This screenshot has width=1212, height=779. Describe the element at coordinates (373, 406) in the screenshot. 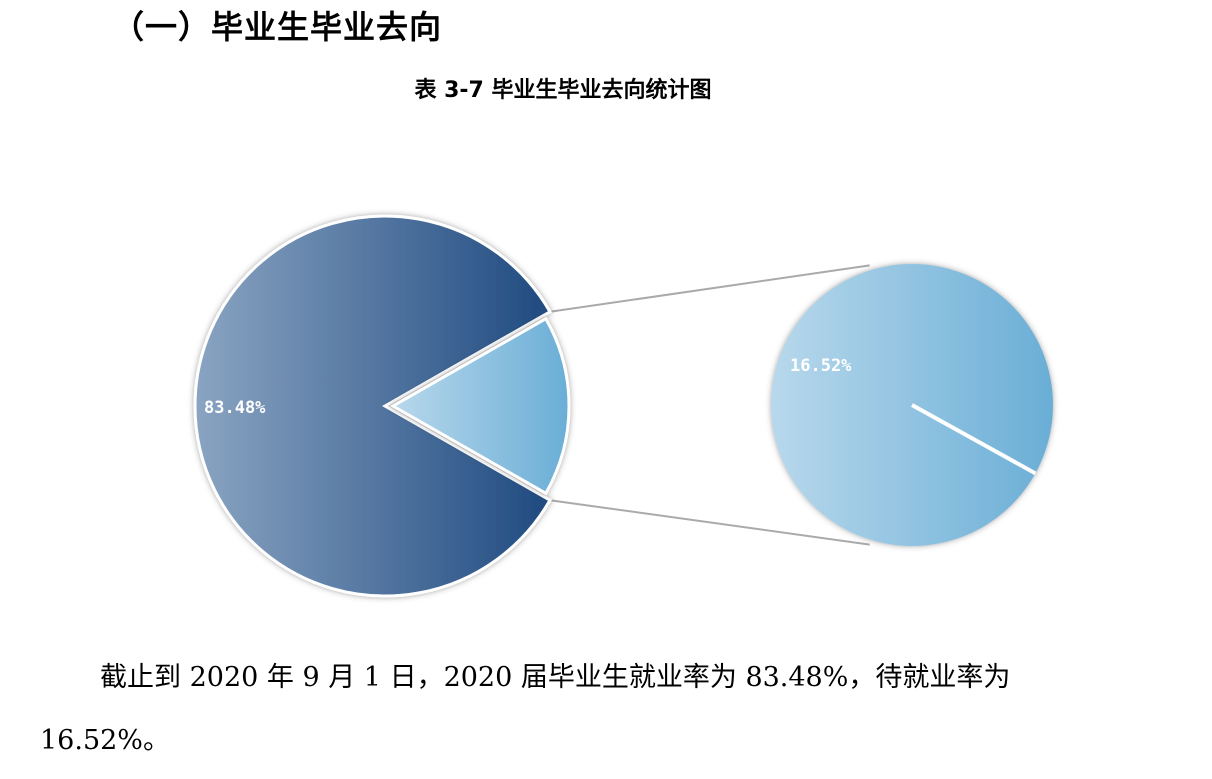

I see `pie-slice-employed` at that location.